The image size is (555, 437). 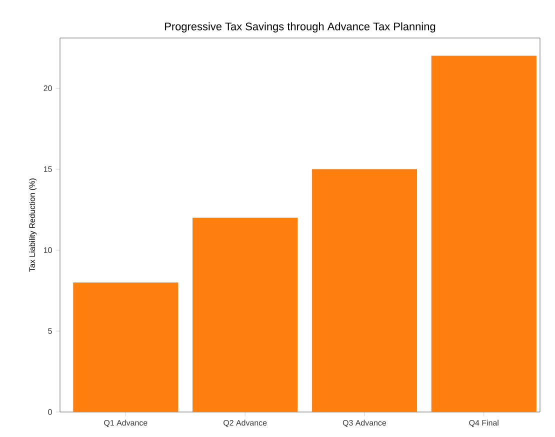 I want to click on chart-title: Progressive Tax Savings through Advance Tax Planning, so click(x=300, y=27).